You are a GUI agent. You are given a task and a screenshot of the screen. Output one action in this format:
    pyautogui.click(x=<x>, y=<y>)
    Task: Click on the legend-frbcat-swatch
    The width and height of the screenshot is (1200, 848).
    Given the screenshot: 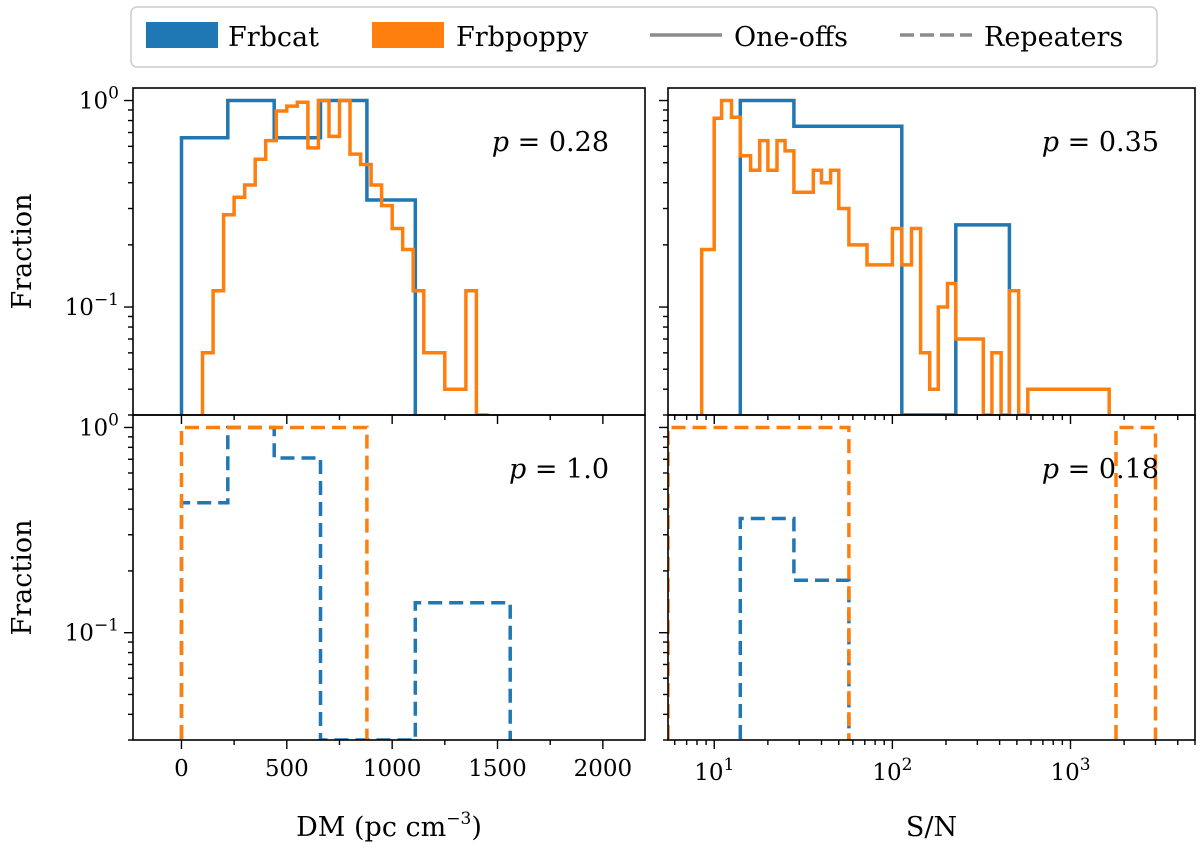 What is the action you would take?
    pyautogui.click(x=182, y=35)
    